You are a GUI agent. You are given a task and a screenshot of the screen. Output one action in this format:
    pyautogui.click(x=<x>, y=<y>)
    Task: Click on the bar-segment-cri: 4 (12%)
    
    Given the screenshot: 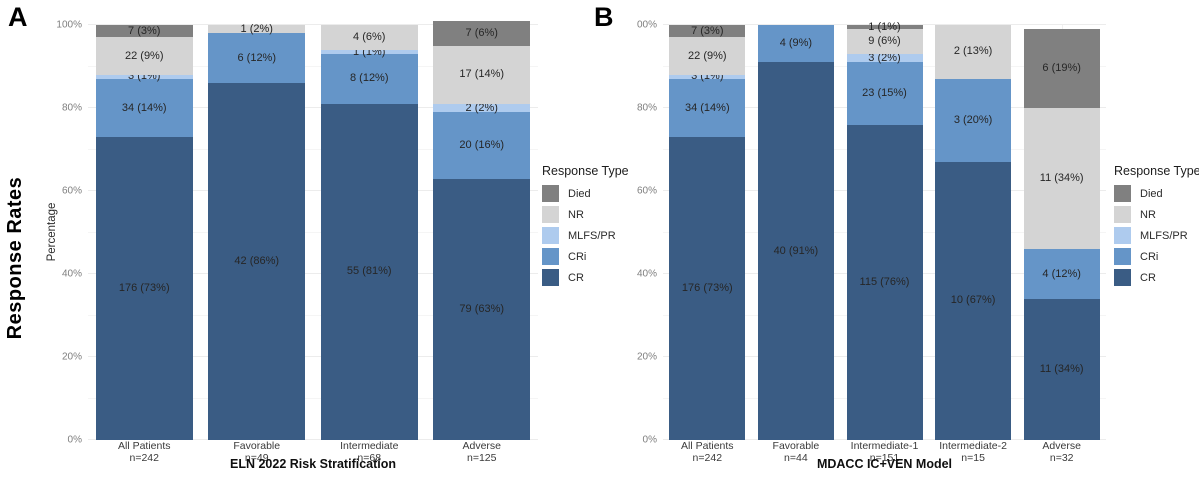 What is the action you would take?
    pyautogui.click(x=1061, y=274)
    